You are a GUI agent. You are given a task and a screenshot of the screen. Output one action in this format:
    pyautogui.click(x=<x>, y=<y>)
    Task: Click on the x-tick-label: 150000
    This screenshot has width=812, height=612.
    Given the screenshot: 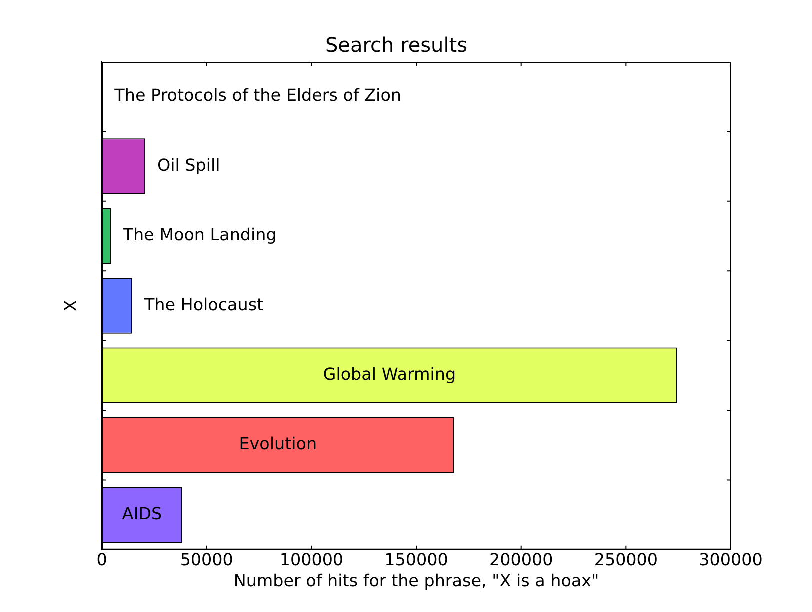 What is the action you would take?
    pyautogui.click(x=416, y=559)
    